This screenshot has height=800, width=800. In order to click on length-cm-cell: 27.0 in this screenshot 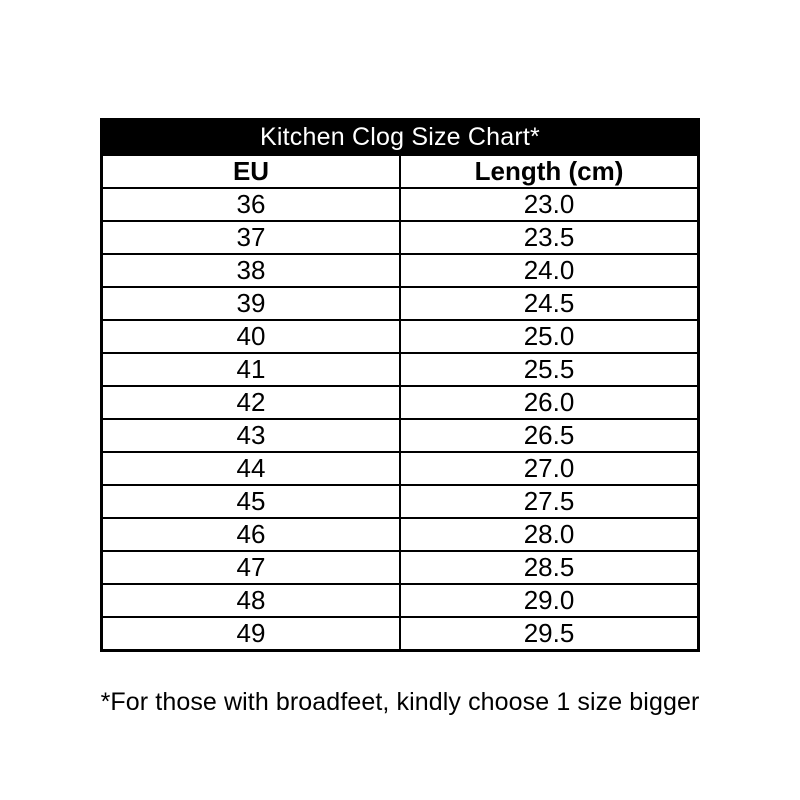, I will do `click(549, 468)`.